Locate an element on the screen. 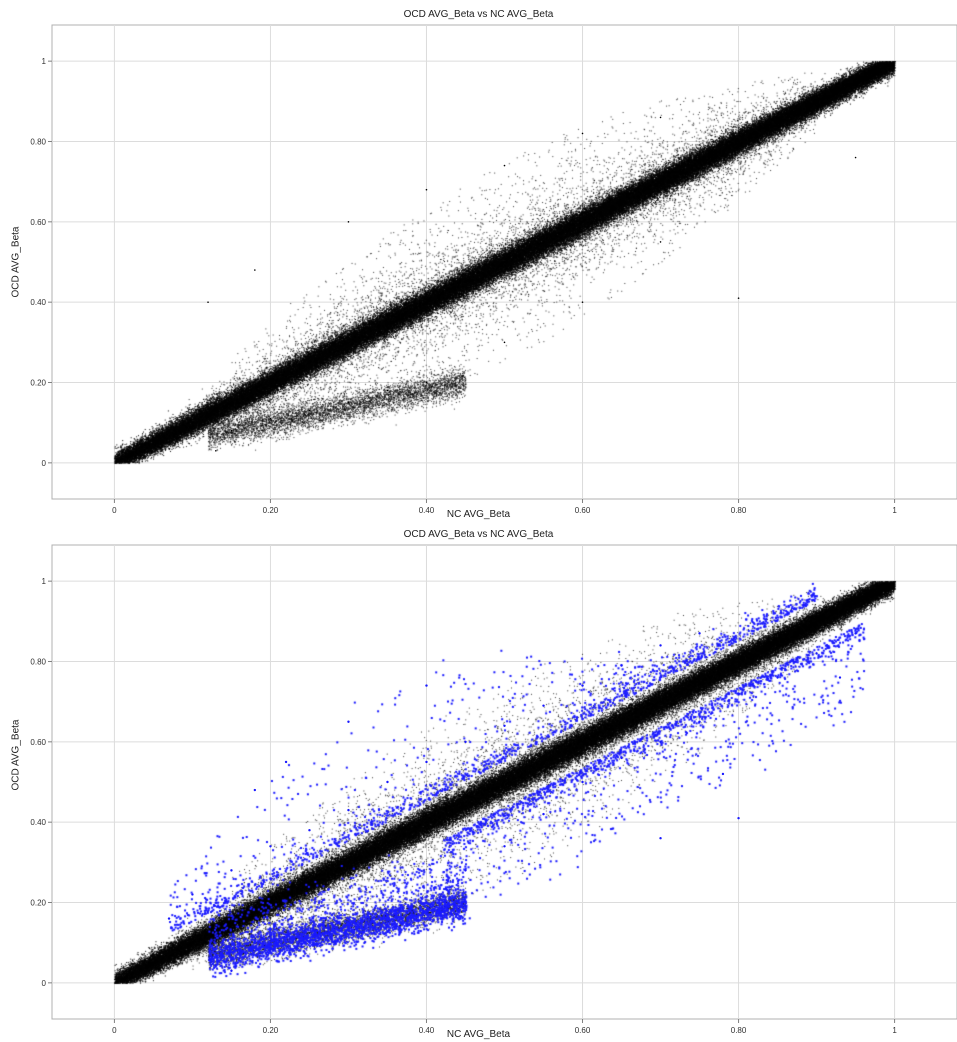 This screenshot has width=957, height=1042. y-tick-label: 1 is located at coordinates (44, 61).